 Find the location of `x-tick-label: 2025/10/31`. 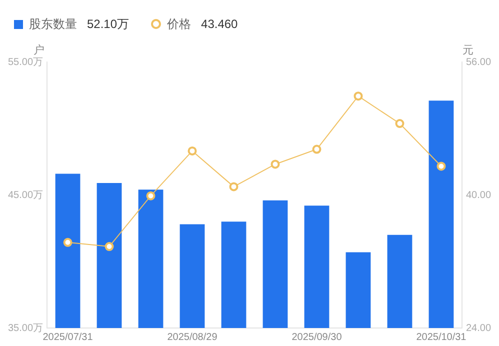

x-tick-label: 2025/10/31 is located at coordinates (441, 337).